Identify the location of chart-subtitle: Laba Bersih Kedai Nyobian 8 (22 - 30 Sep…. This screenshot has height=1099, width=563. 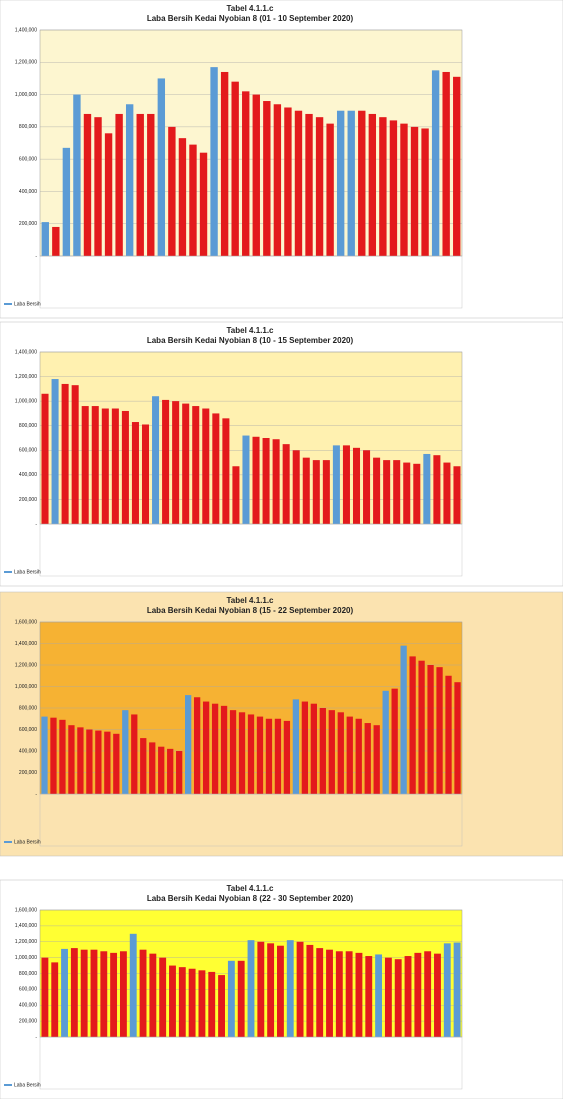
(250, 898).